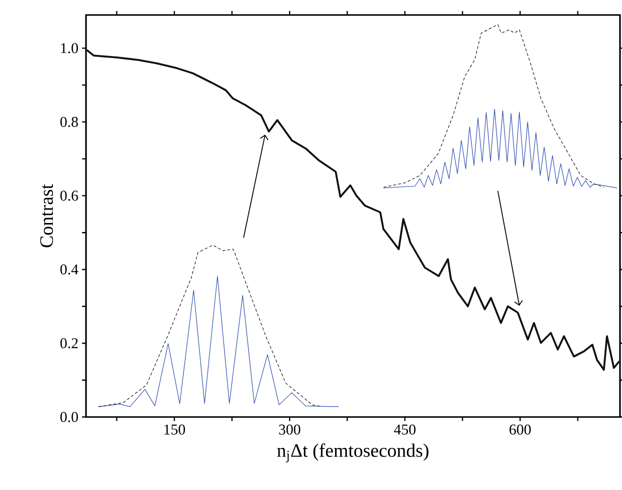 This screenshot has height=490, width=622. Describe the element at coordinates (46, 216) in the screenshot. I see `y-axis-title: Contrast` at that location.